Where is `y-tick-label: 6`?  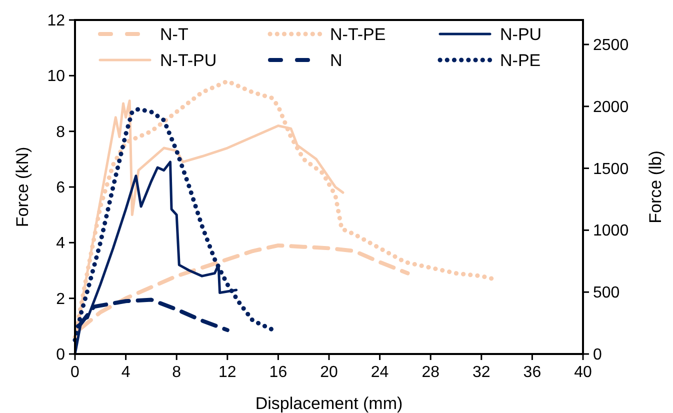 y-tick-label: 6 is located at coordinates (61, 188).